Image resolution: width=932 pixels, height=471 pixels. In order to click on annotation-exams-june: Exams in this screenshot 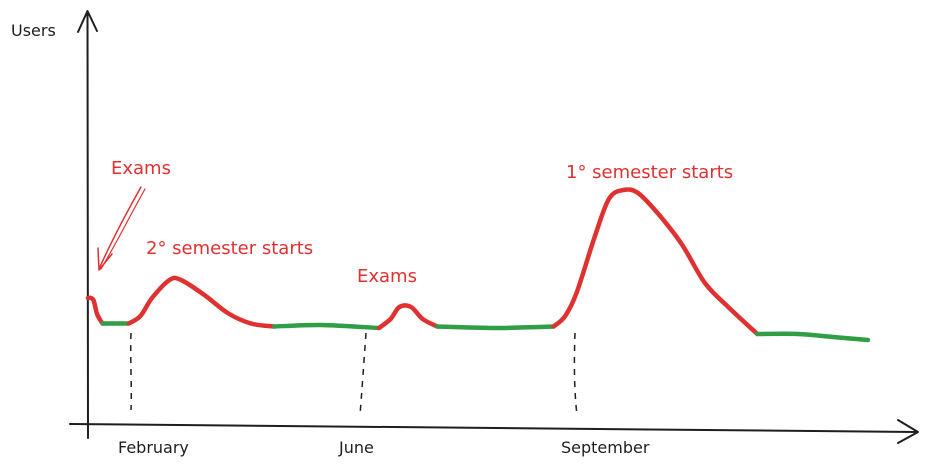, I will do `click(387, 276)`.